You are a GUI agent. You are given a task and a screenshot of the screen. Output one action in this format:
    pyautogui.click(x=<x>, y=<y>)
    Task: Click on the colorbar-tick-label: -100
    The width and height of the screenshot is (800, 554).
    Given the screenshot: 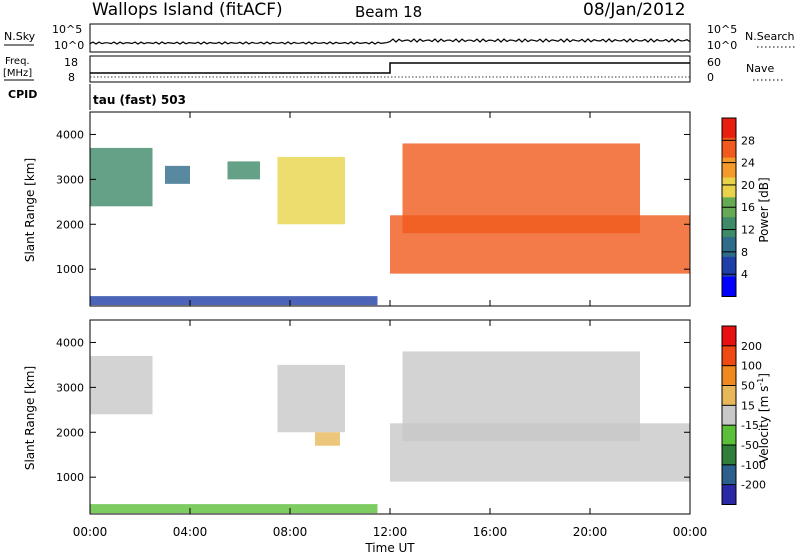 What is the action you would take?
    pyautogui.click(x=753, y=465)
    